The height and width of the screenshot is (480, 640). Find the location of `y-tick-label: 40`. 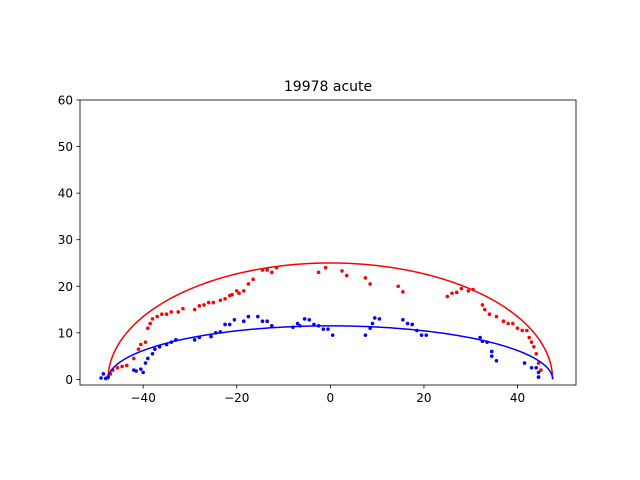

y-tick-label: 40 is located at coordinates (65, 194).